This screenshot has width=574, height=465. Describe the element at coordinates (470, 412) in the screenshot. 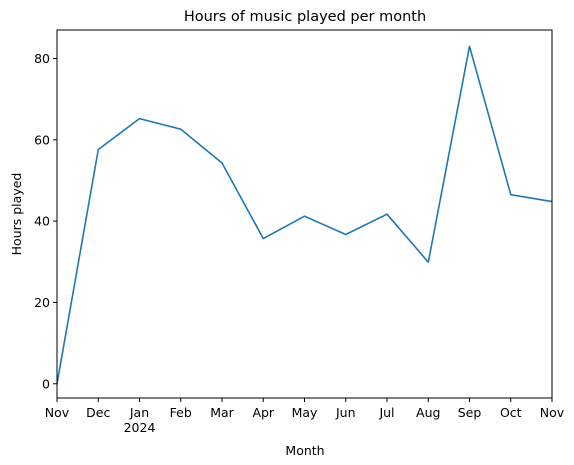

I see `x-tick-label: Sep` at that location.